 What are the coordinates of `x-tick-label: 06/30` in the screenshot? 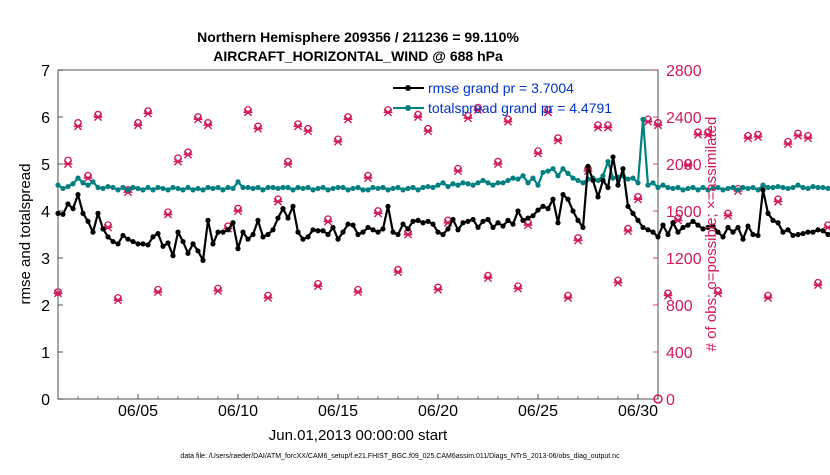 It's located at (638, 411).